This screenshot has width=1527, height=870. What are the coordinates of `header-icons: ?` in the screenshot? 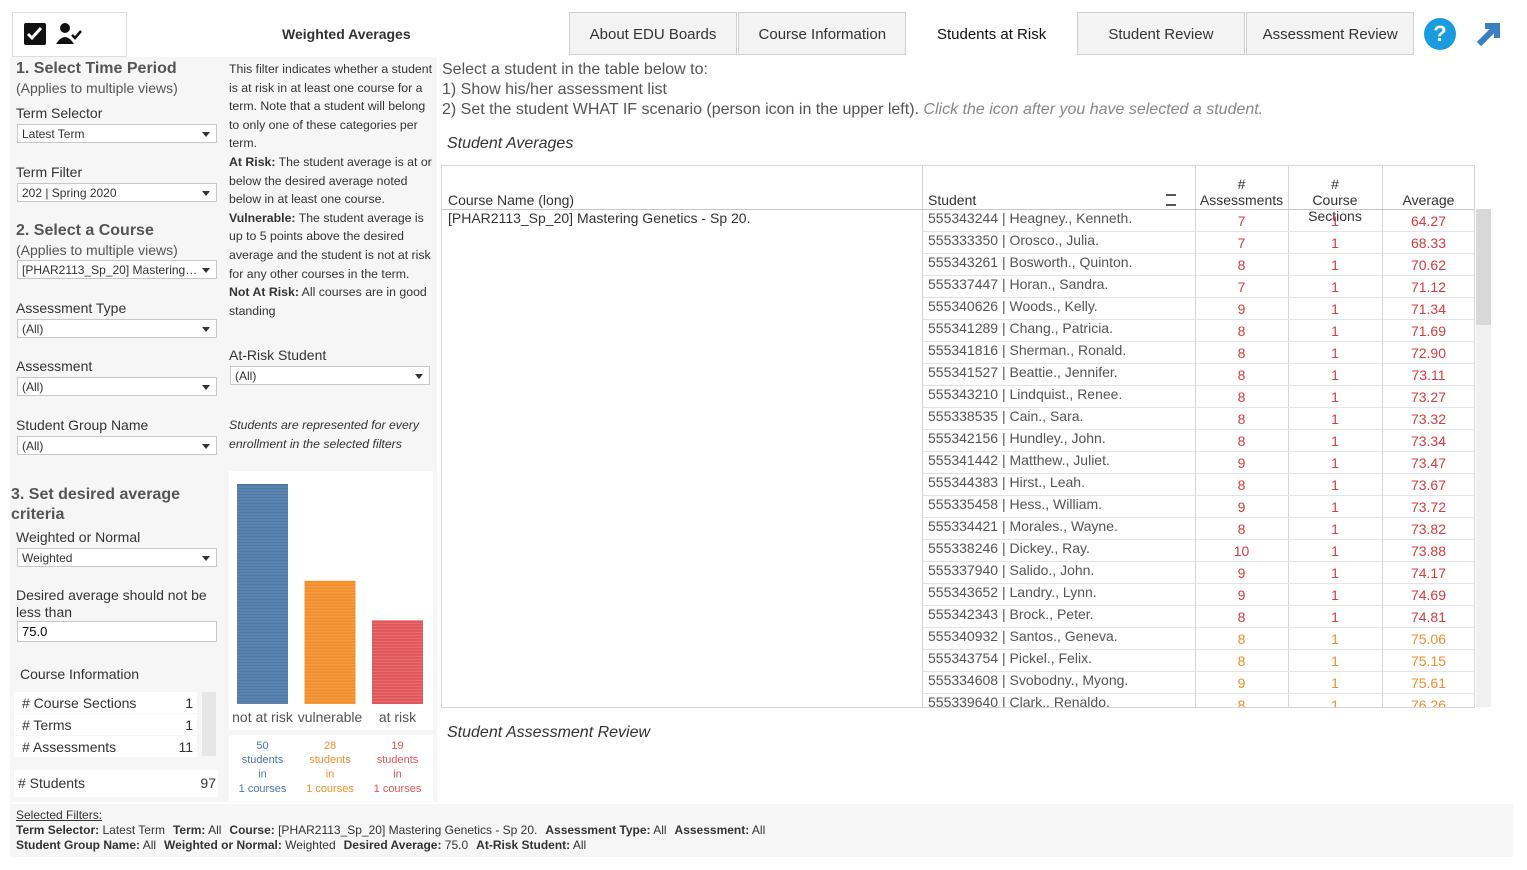 It's located at (1467, 34).